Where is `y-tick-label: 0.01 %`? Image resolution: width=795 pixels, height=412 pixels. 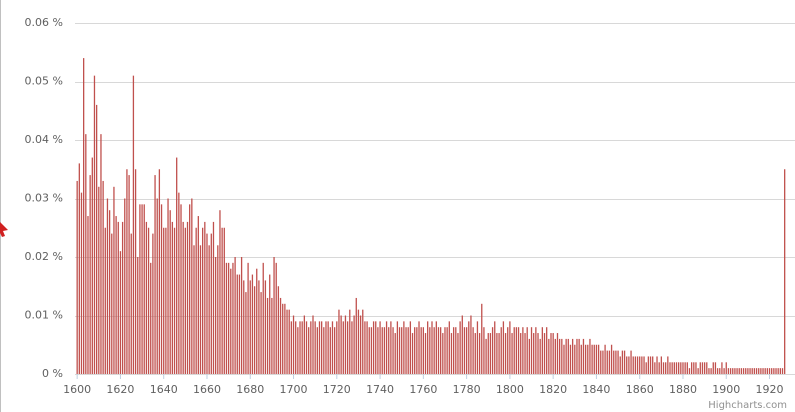 y-tick-label: 0.01 % is located at coordinates (44, 315).